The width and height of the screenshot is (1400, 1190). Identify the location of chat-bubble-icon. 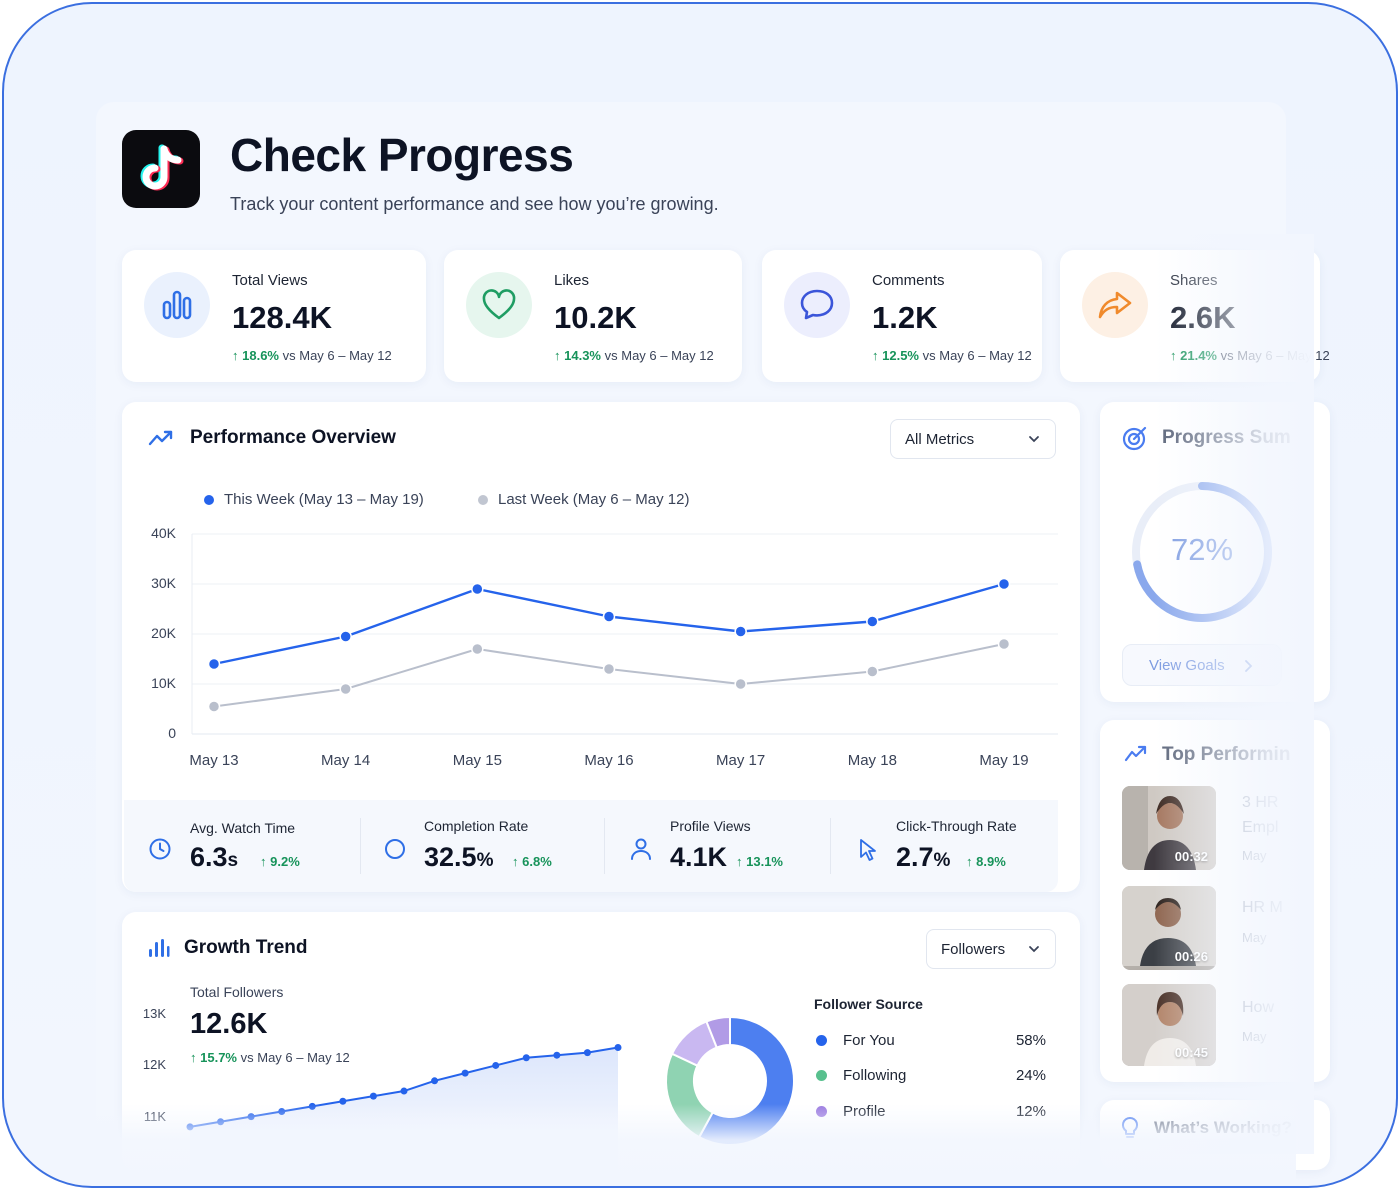
(817, 305).